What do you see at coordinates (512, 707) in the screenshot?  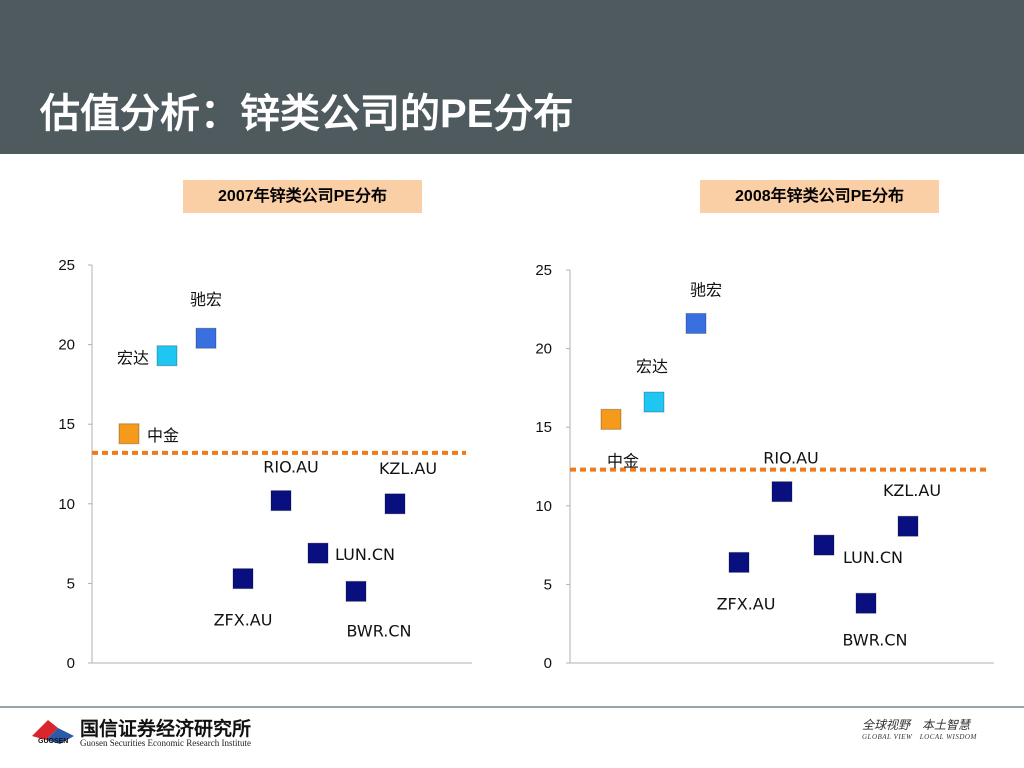 I see `footer-divider` at bounding box center [512, 707].